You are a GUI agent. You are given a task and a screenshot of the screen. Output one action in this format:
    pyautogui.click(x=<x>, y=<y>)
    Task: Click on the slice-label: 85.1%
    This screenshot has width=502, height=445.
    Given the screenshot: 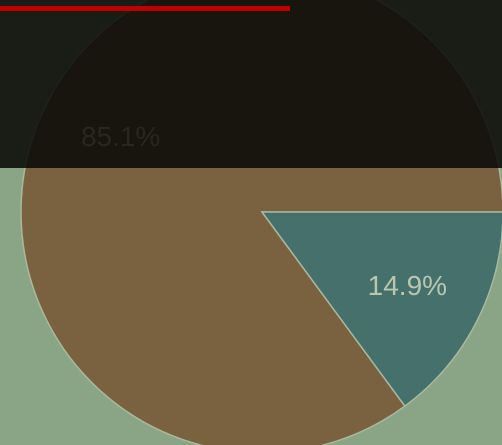 What is the action you would take?
    pyautogui.click(x=120, y=136)
    